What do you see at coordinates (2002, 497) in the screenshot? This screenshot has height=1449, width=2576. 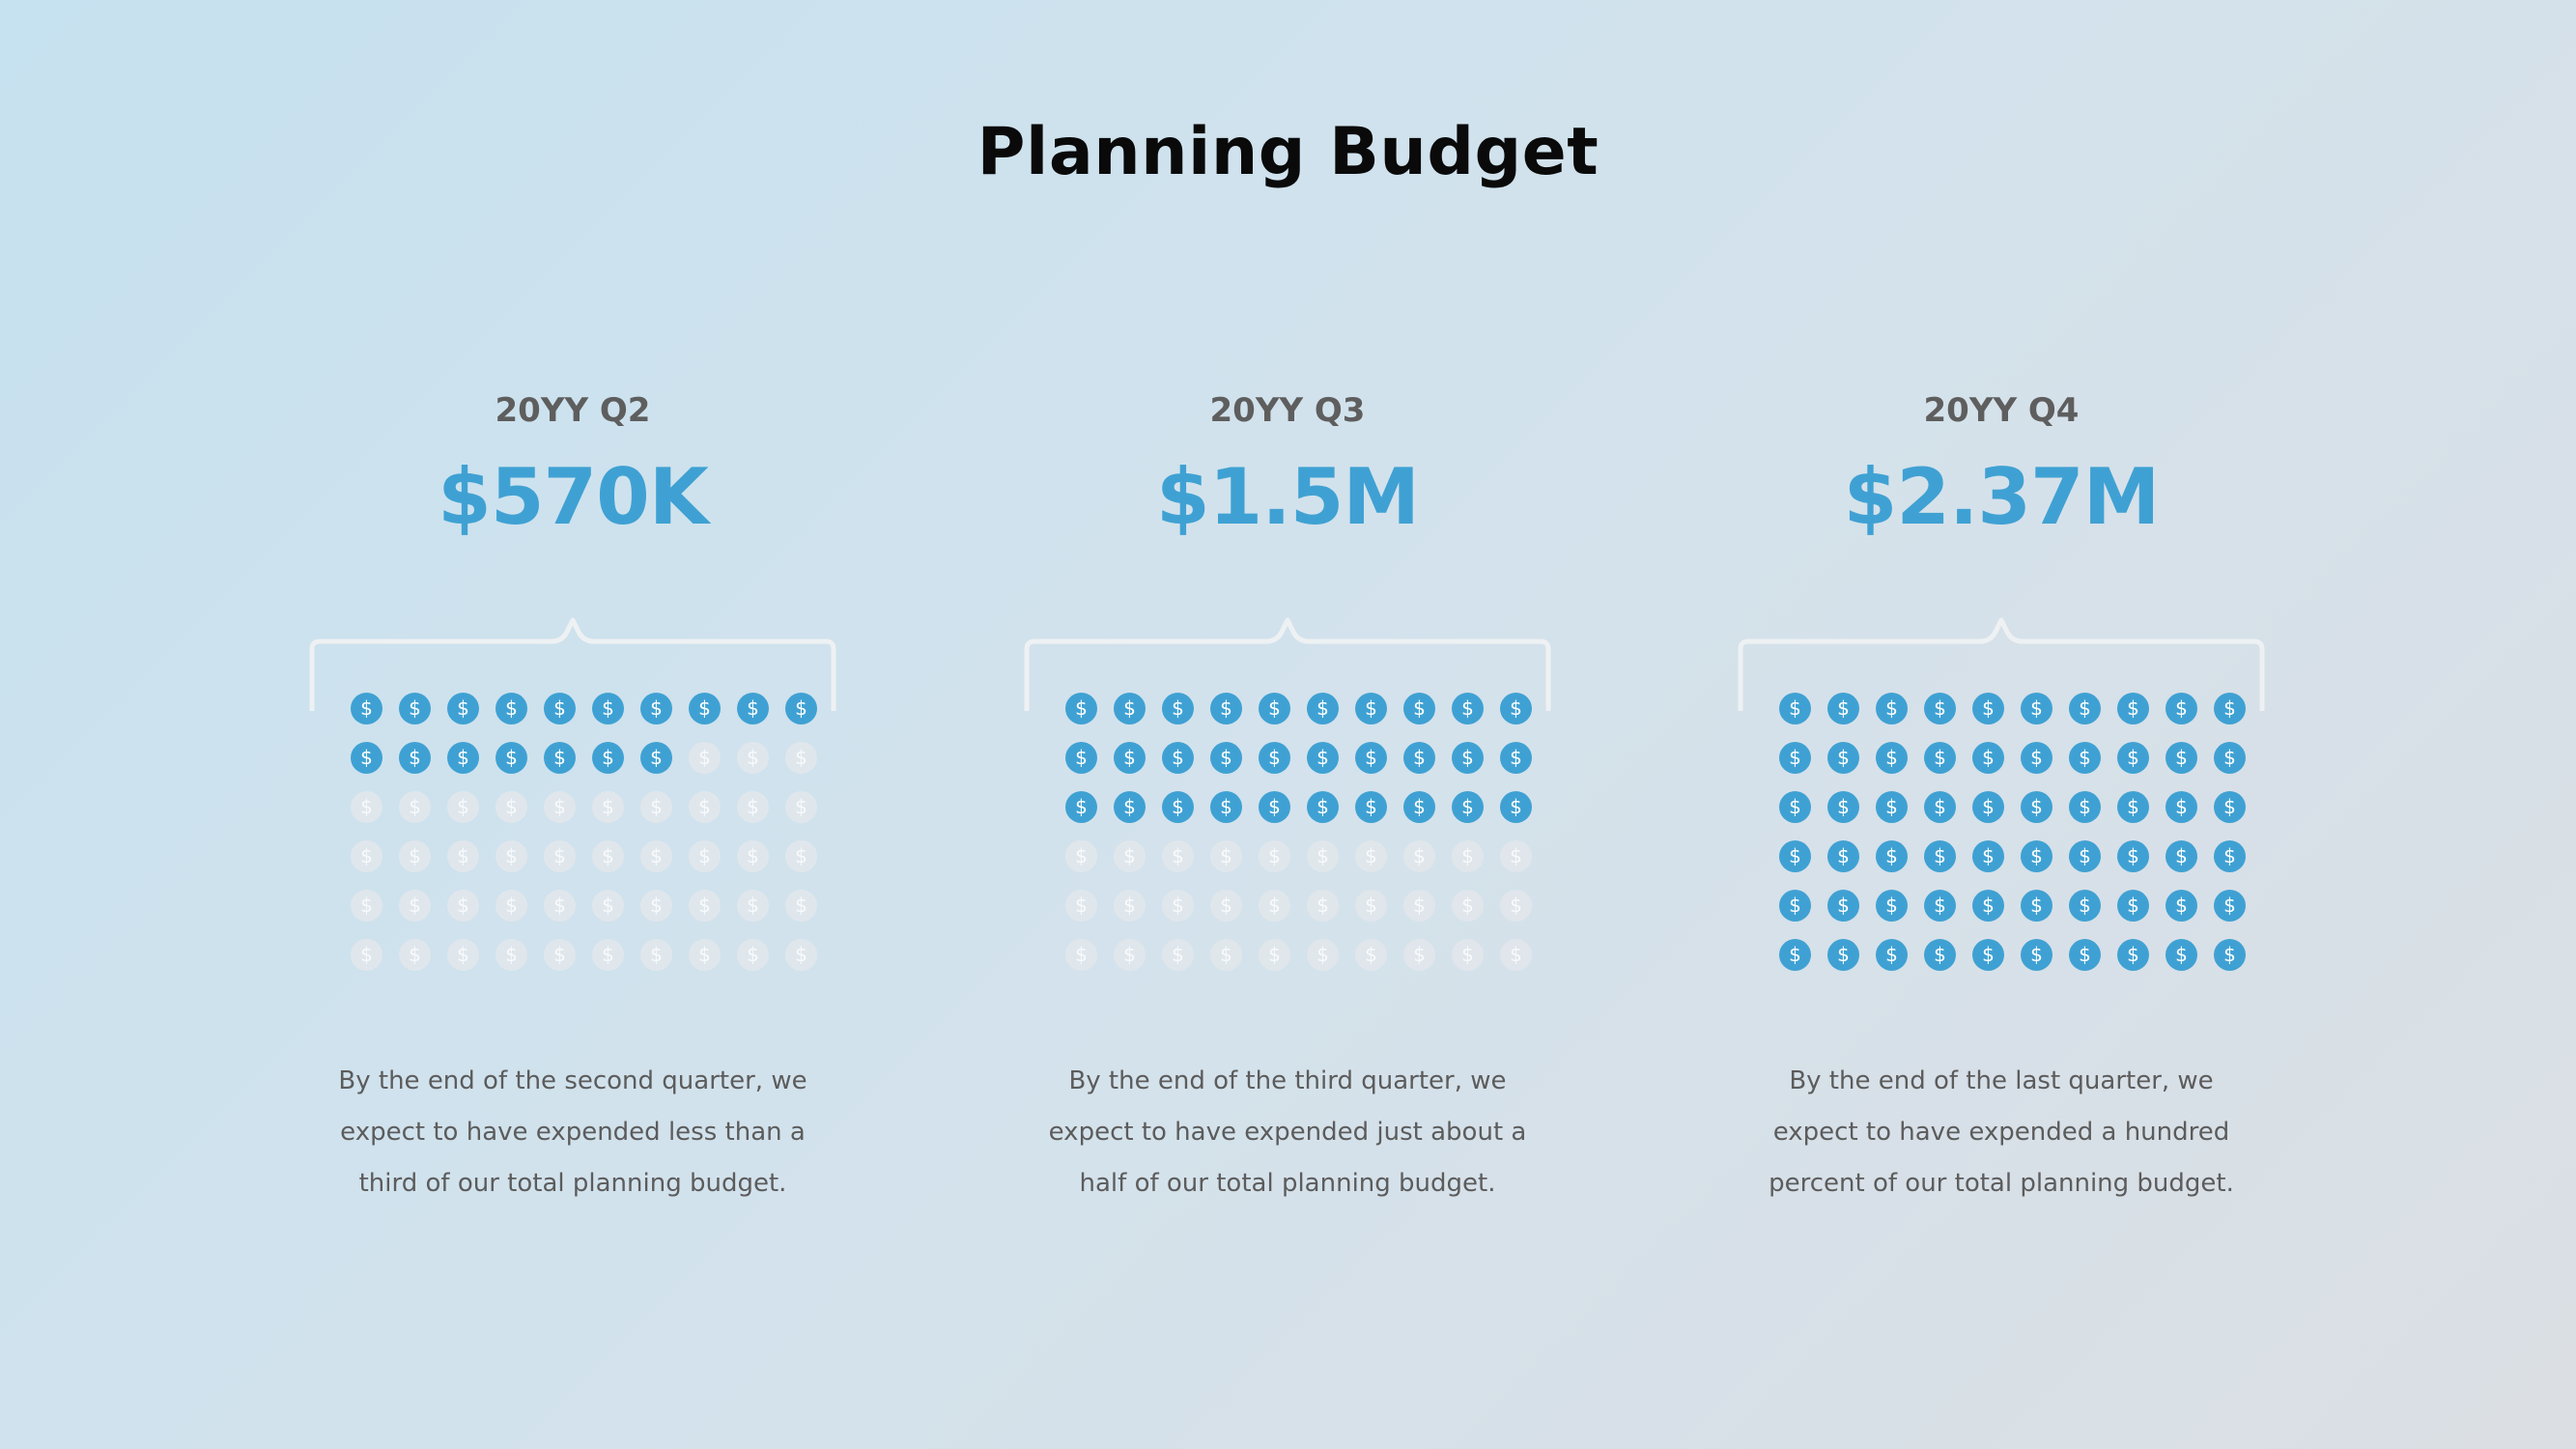 I see `budget-amount: $2.37M` at bounding box center [2002, 497].